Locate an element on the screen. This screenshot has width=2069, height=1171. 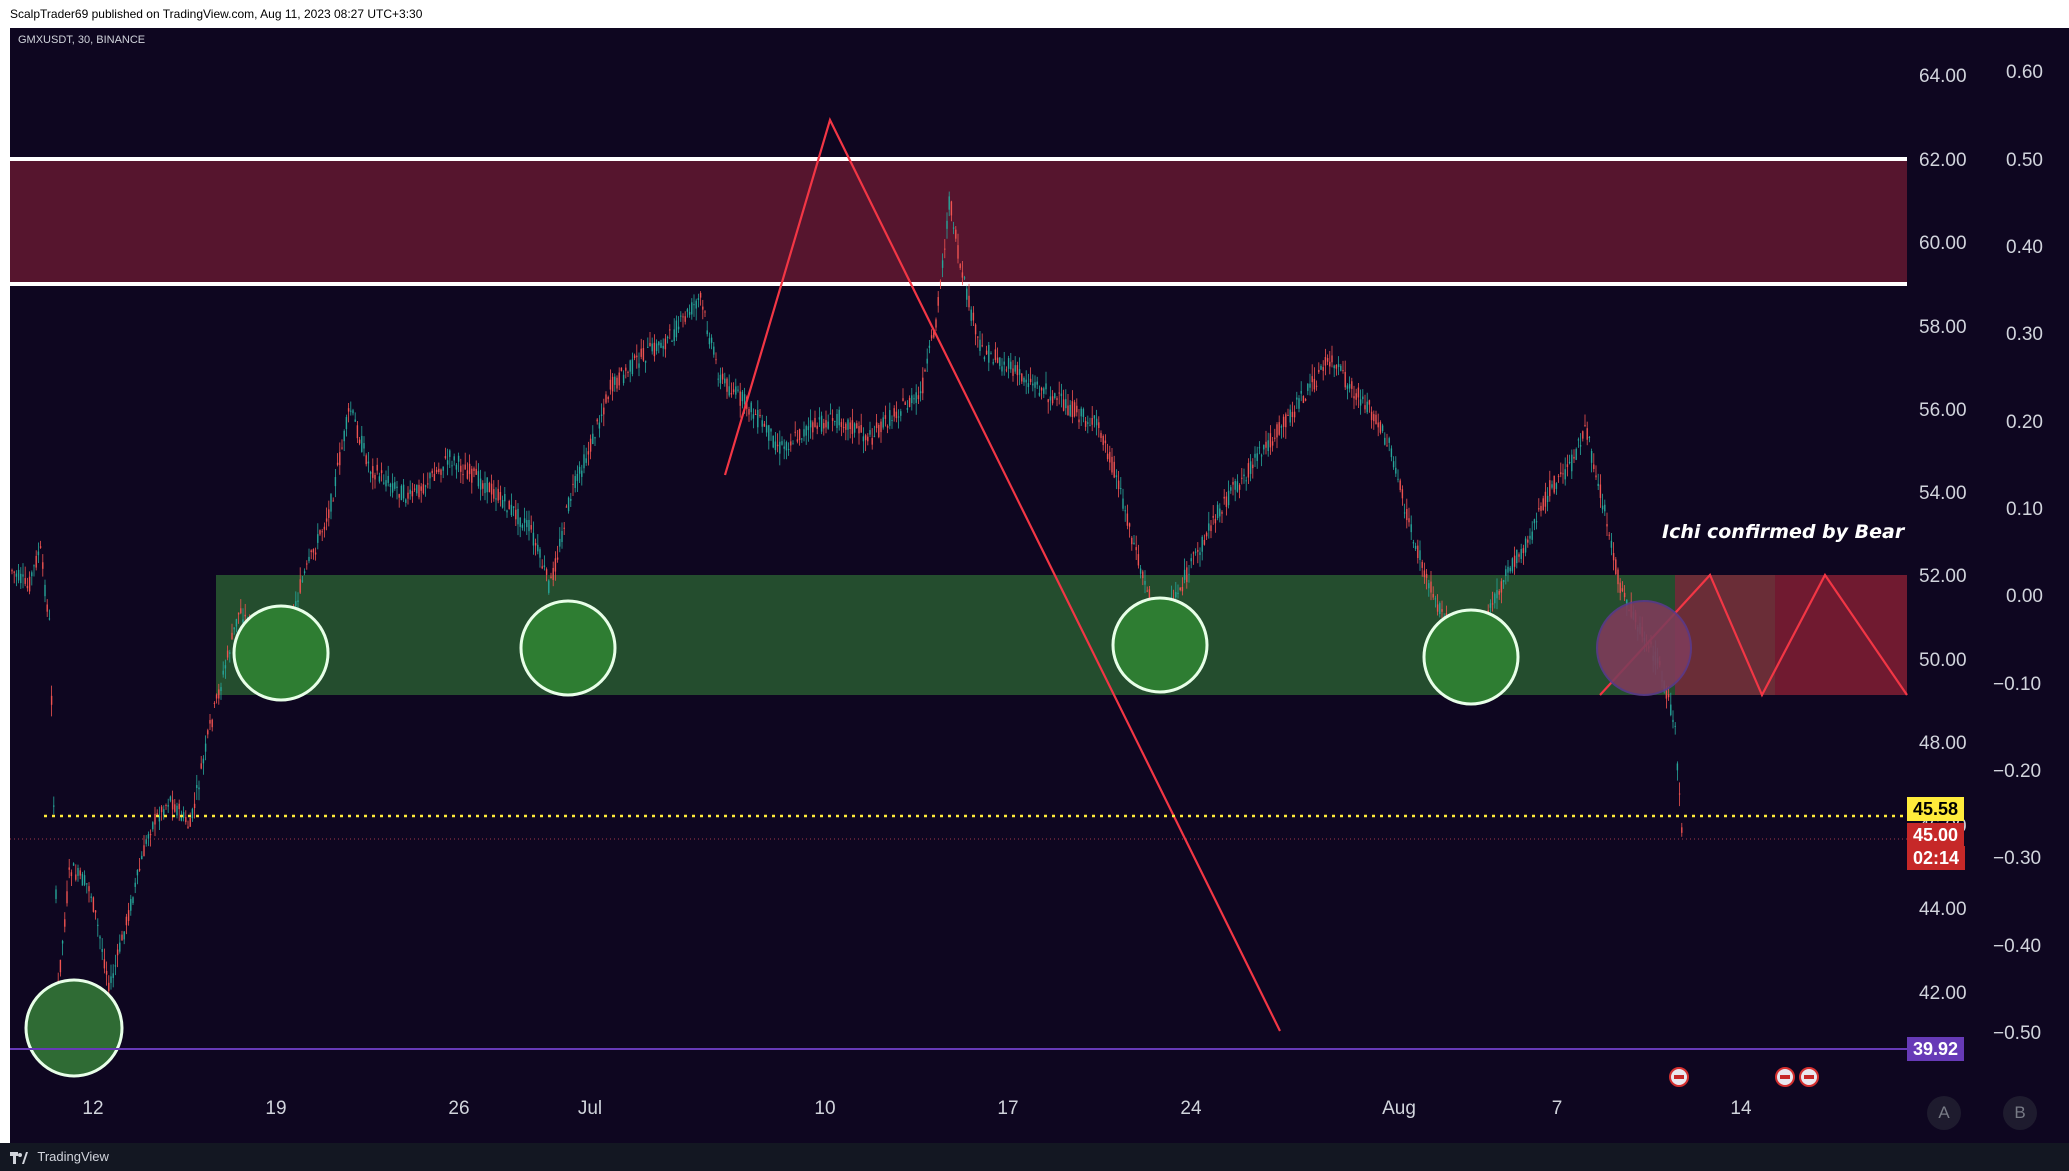
footer-brand: TradingView is located at coordinates (73, 1156).